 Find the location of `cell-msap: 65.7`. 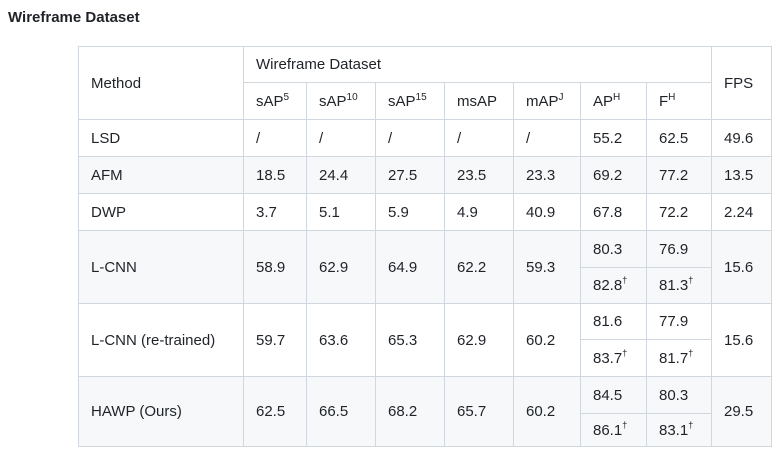

cell-msap: 65.7 is located at coordinates (479, 411).